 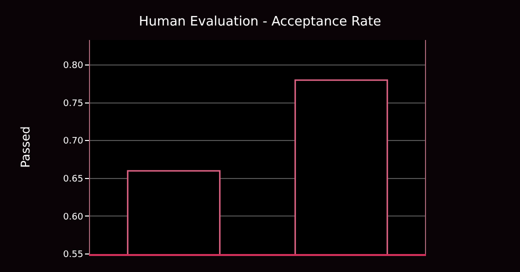 I want to click on y-tick-label: 0.75, so click(x=73, y=103).